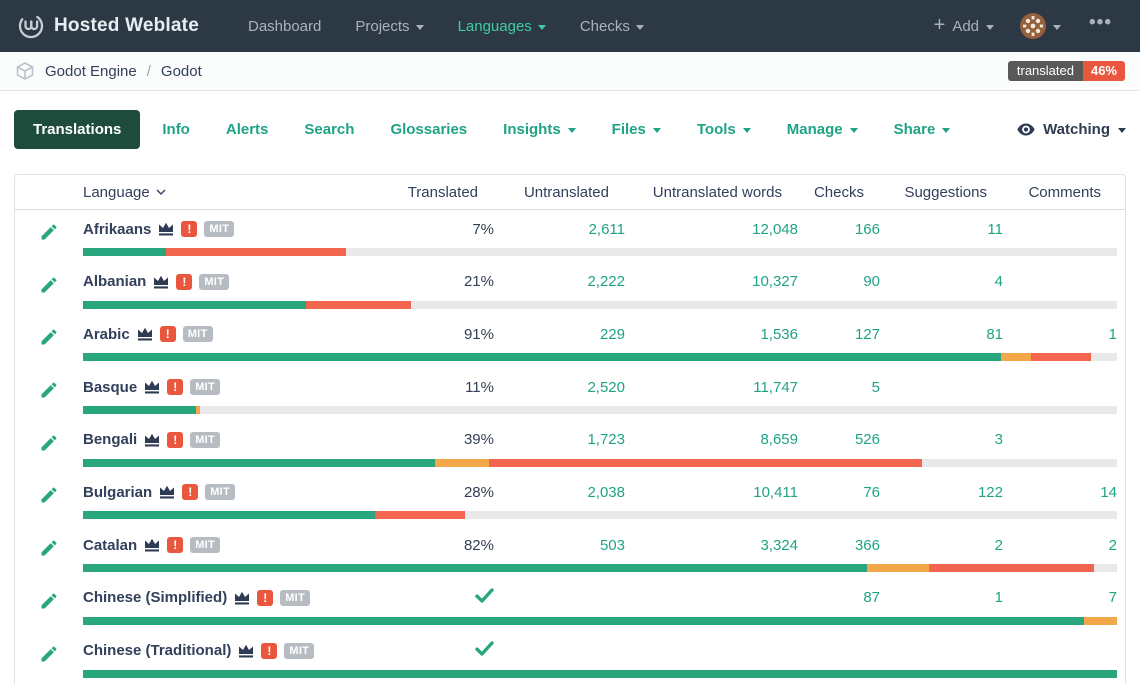 Image resolution: width=1140 pixels, height=693 pixels. What do you see at coordinates (108, 26) in the screenshot?
I see `brand-link: Hosted Weblate` at bounding box center [108, 26].